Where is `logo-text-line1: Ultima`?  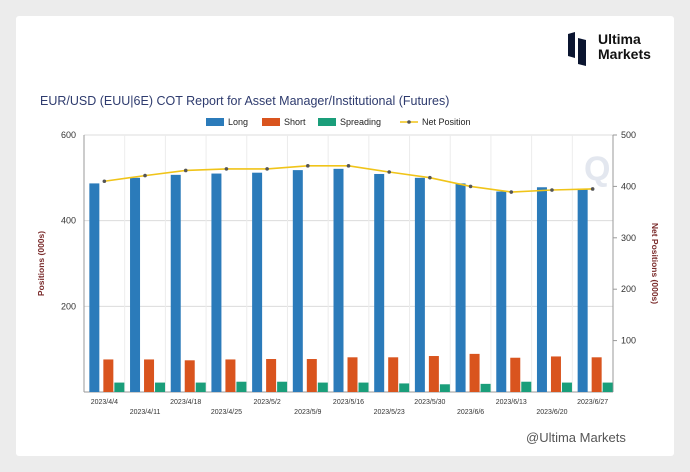 logo-text-line1: Ultima is located at coordinates (619, 39).